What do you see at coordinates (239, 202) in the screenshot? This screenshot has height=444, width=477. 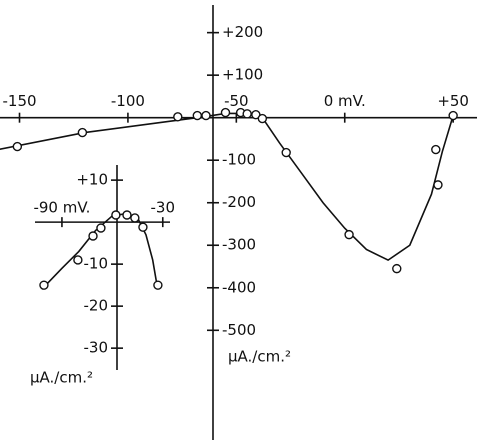 I see `y-tick-label: -200` at bounding box center [239, 202].